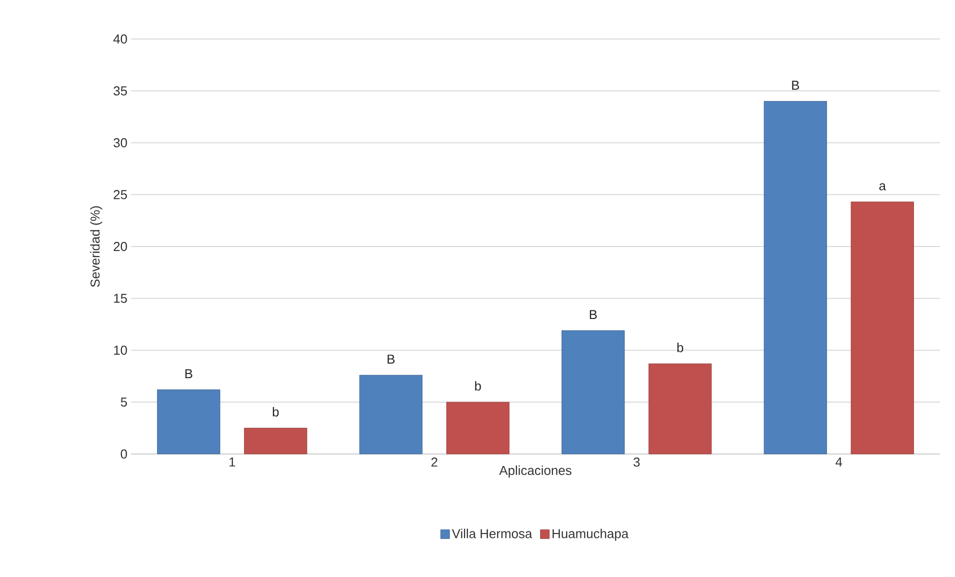 The image size is (955, 577). Describe the element at coordinates (882, 186) in the screenshot. I see `data-label: a` at that location.